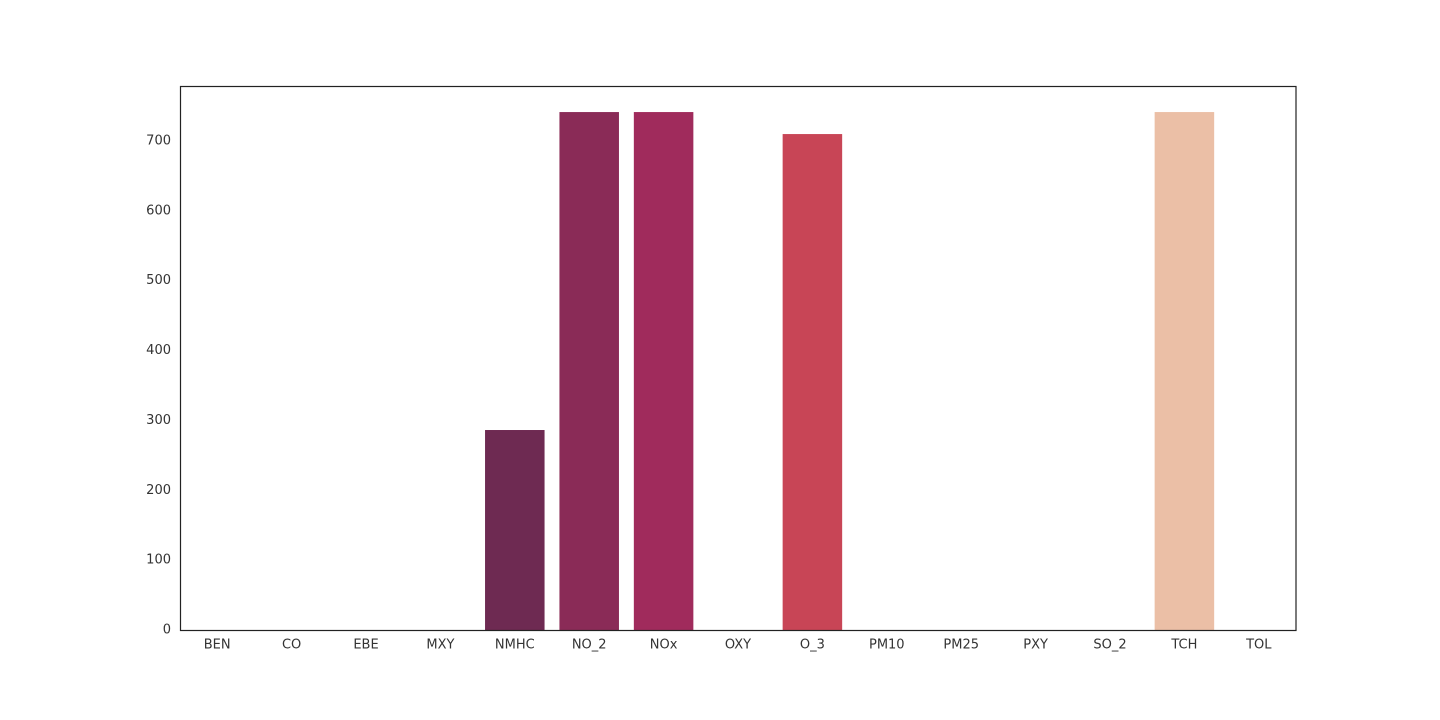  Describe the element at coordinates (158, 210) in the screenshot. I see `y-tick-label: 600` at that location.